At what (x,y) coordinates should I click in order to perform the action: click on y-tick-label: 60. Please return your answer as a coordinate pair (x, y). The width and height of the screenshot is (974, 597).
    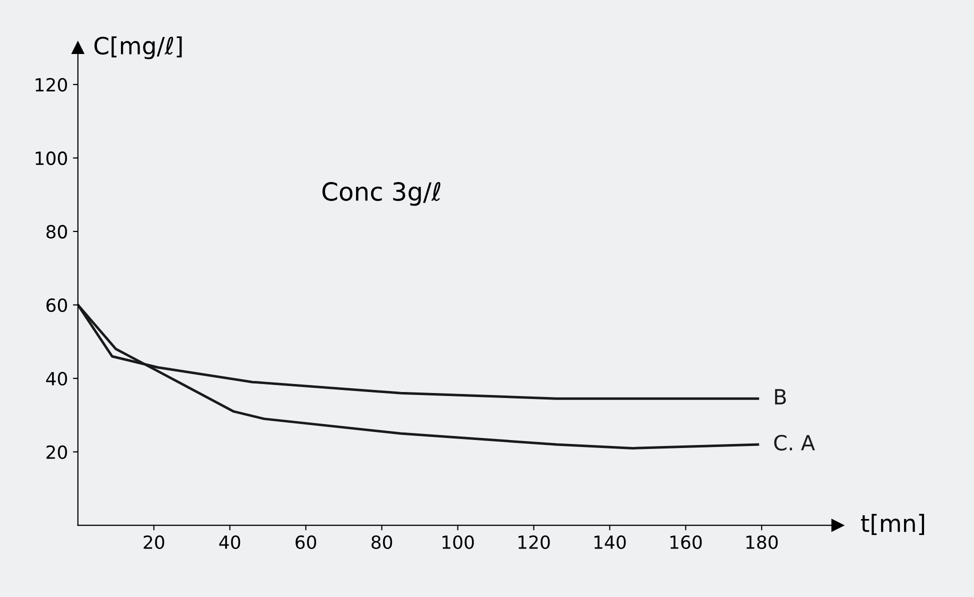
    Looking at the image, I should click on (56, 305).